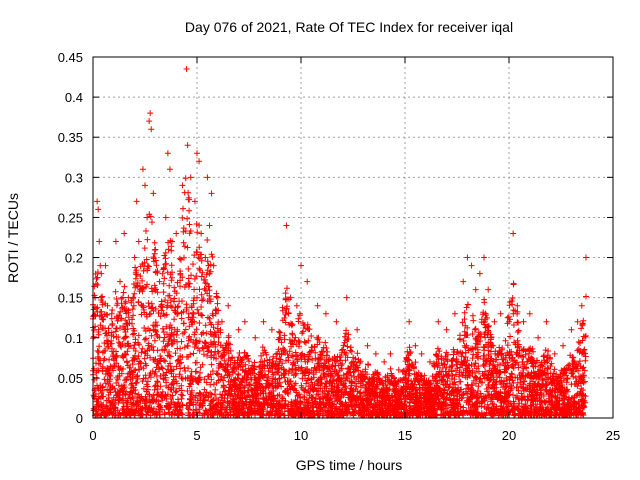 The image size is (640, 480). I want to click on y-tick-label: 0.35, so click(70, 137).